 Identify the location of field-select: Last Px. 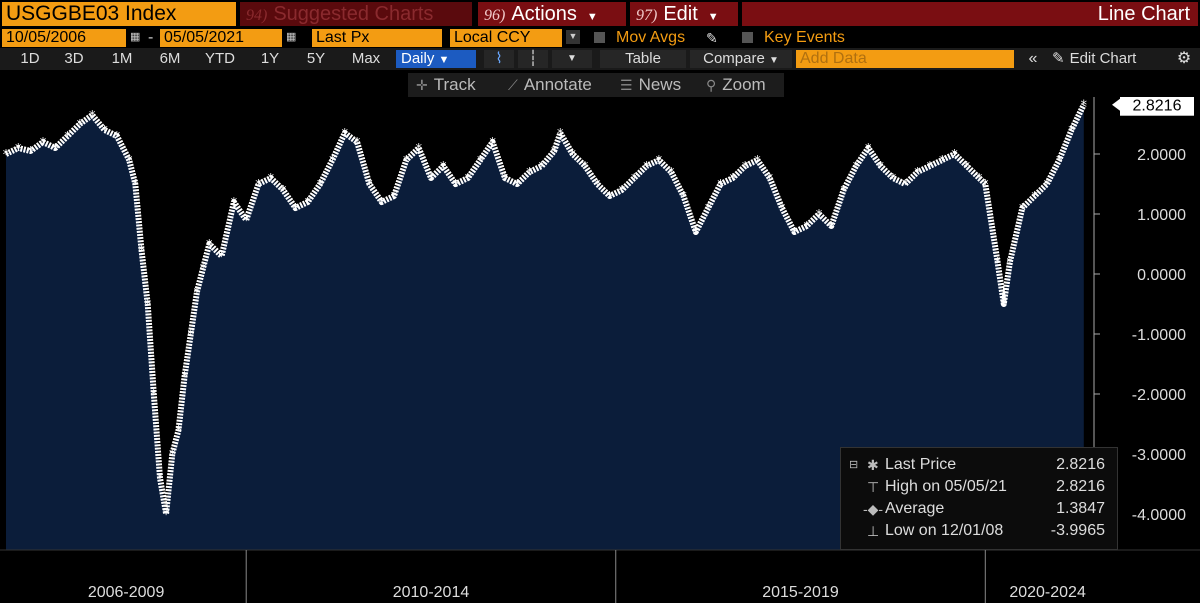
(377, 38).